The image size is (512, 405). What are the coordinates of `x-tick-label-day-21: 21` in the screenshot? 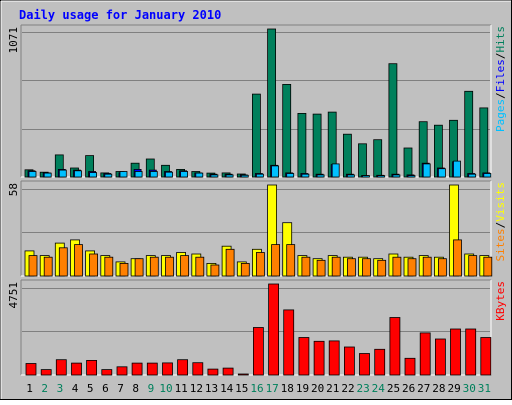 It's located at (332, 388).